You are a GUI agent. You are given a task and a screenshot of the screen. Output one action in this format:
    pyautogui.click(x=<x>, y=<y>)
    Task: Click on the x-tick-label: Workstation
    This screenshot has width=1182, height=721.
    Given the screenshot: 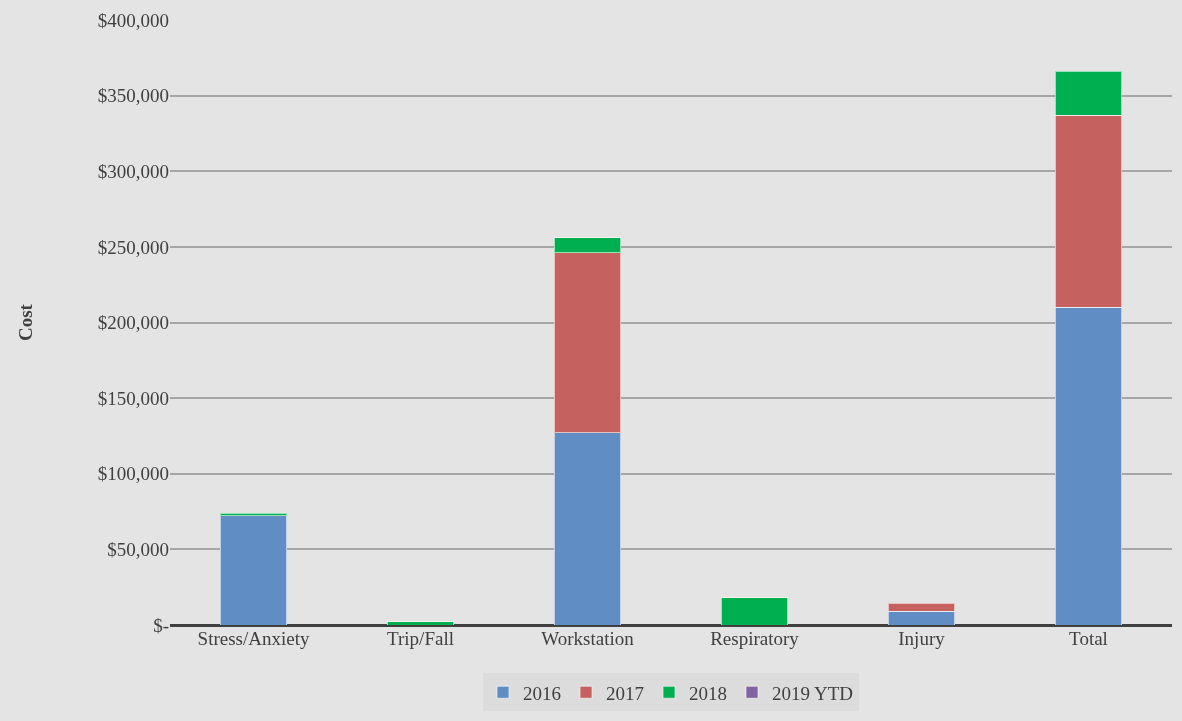 What is the action you would take?
    pyautogui.click(x=588, y=638)
    